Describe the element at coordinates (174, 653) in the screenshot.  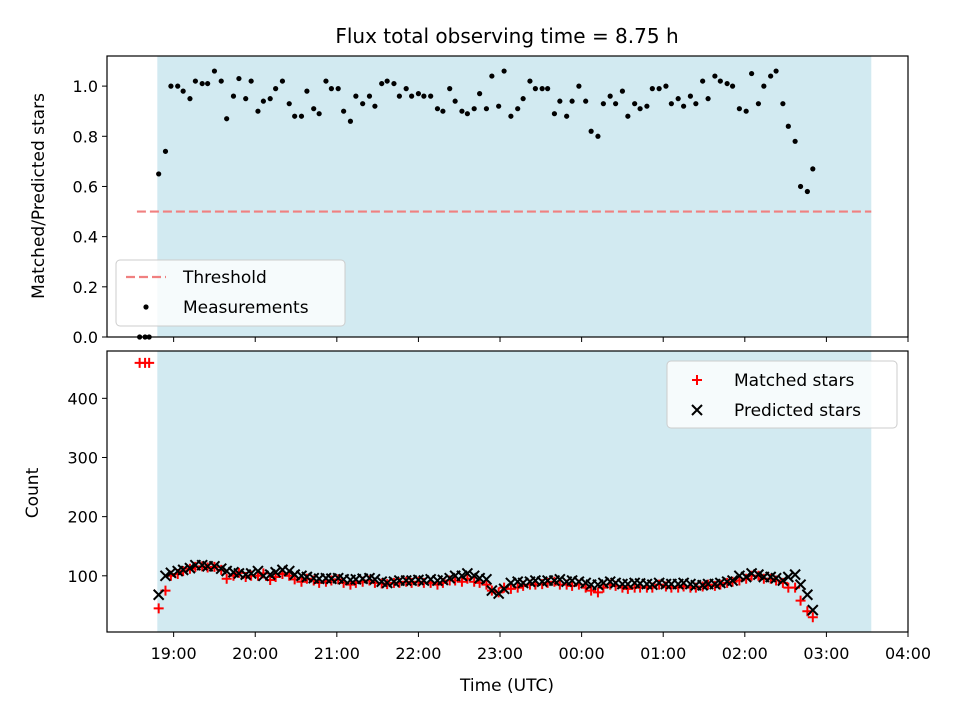
I see `x-tick-label: 19:00` at that location.